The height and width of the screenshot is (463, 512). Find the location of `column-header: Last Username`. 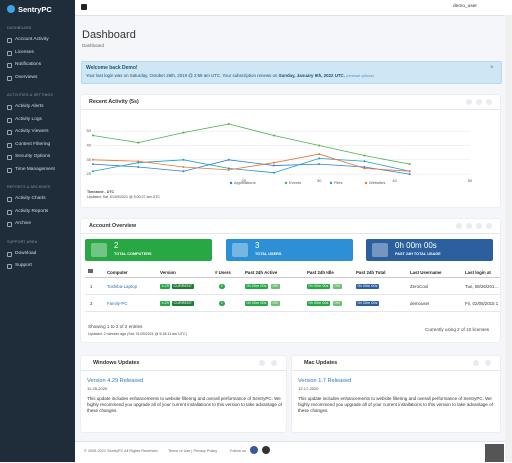

column-header: Last Username is located at coordinates (426, 272).